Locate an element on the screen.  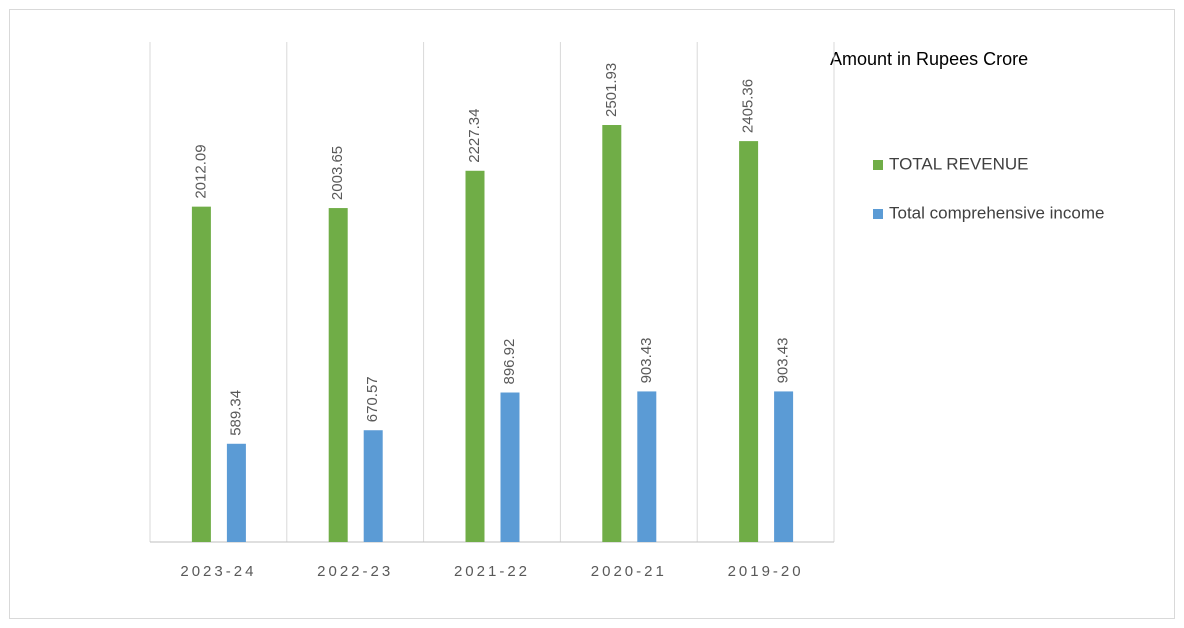
x-tick-label: 2019-20 is located at coordinates (766, 571).